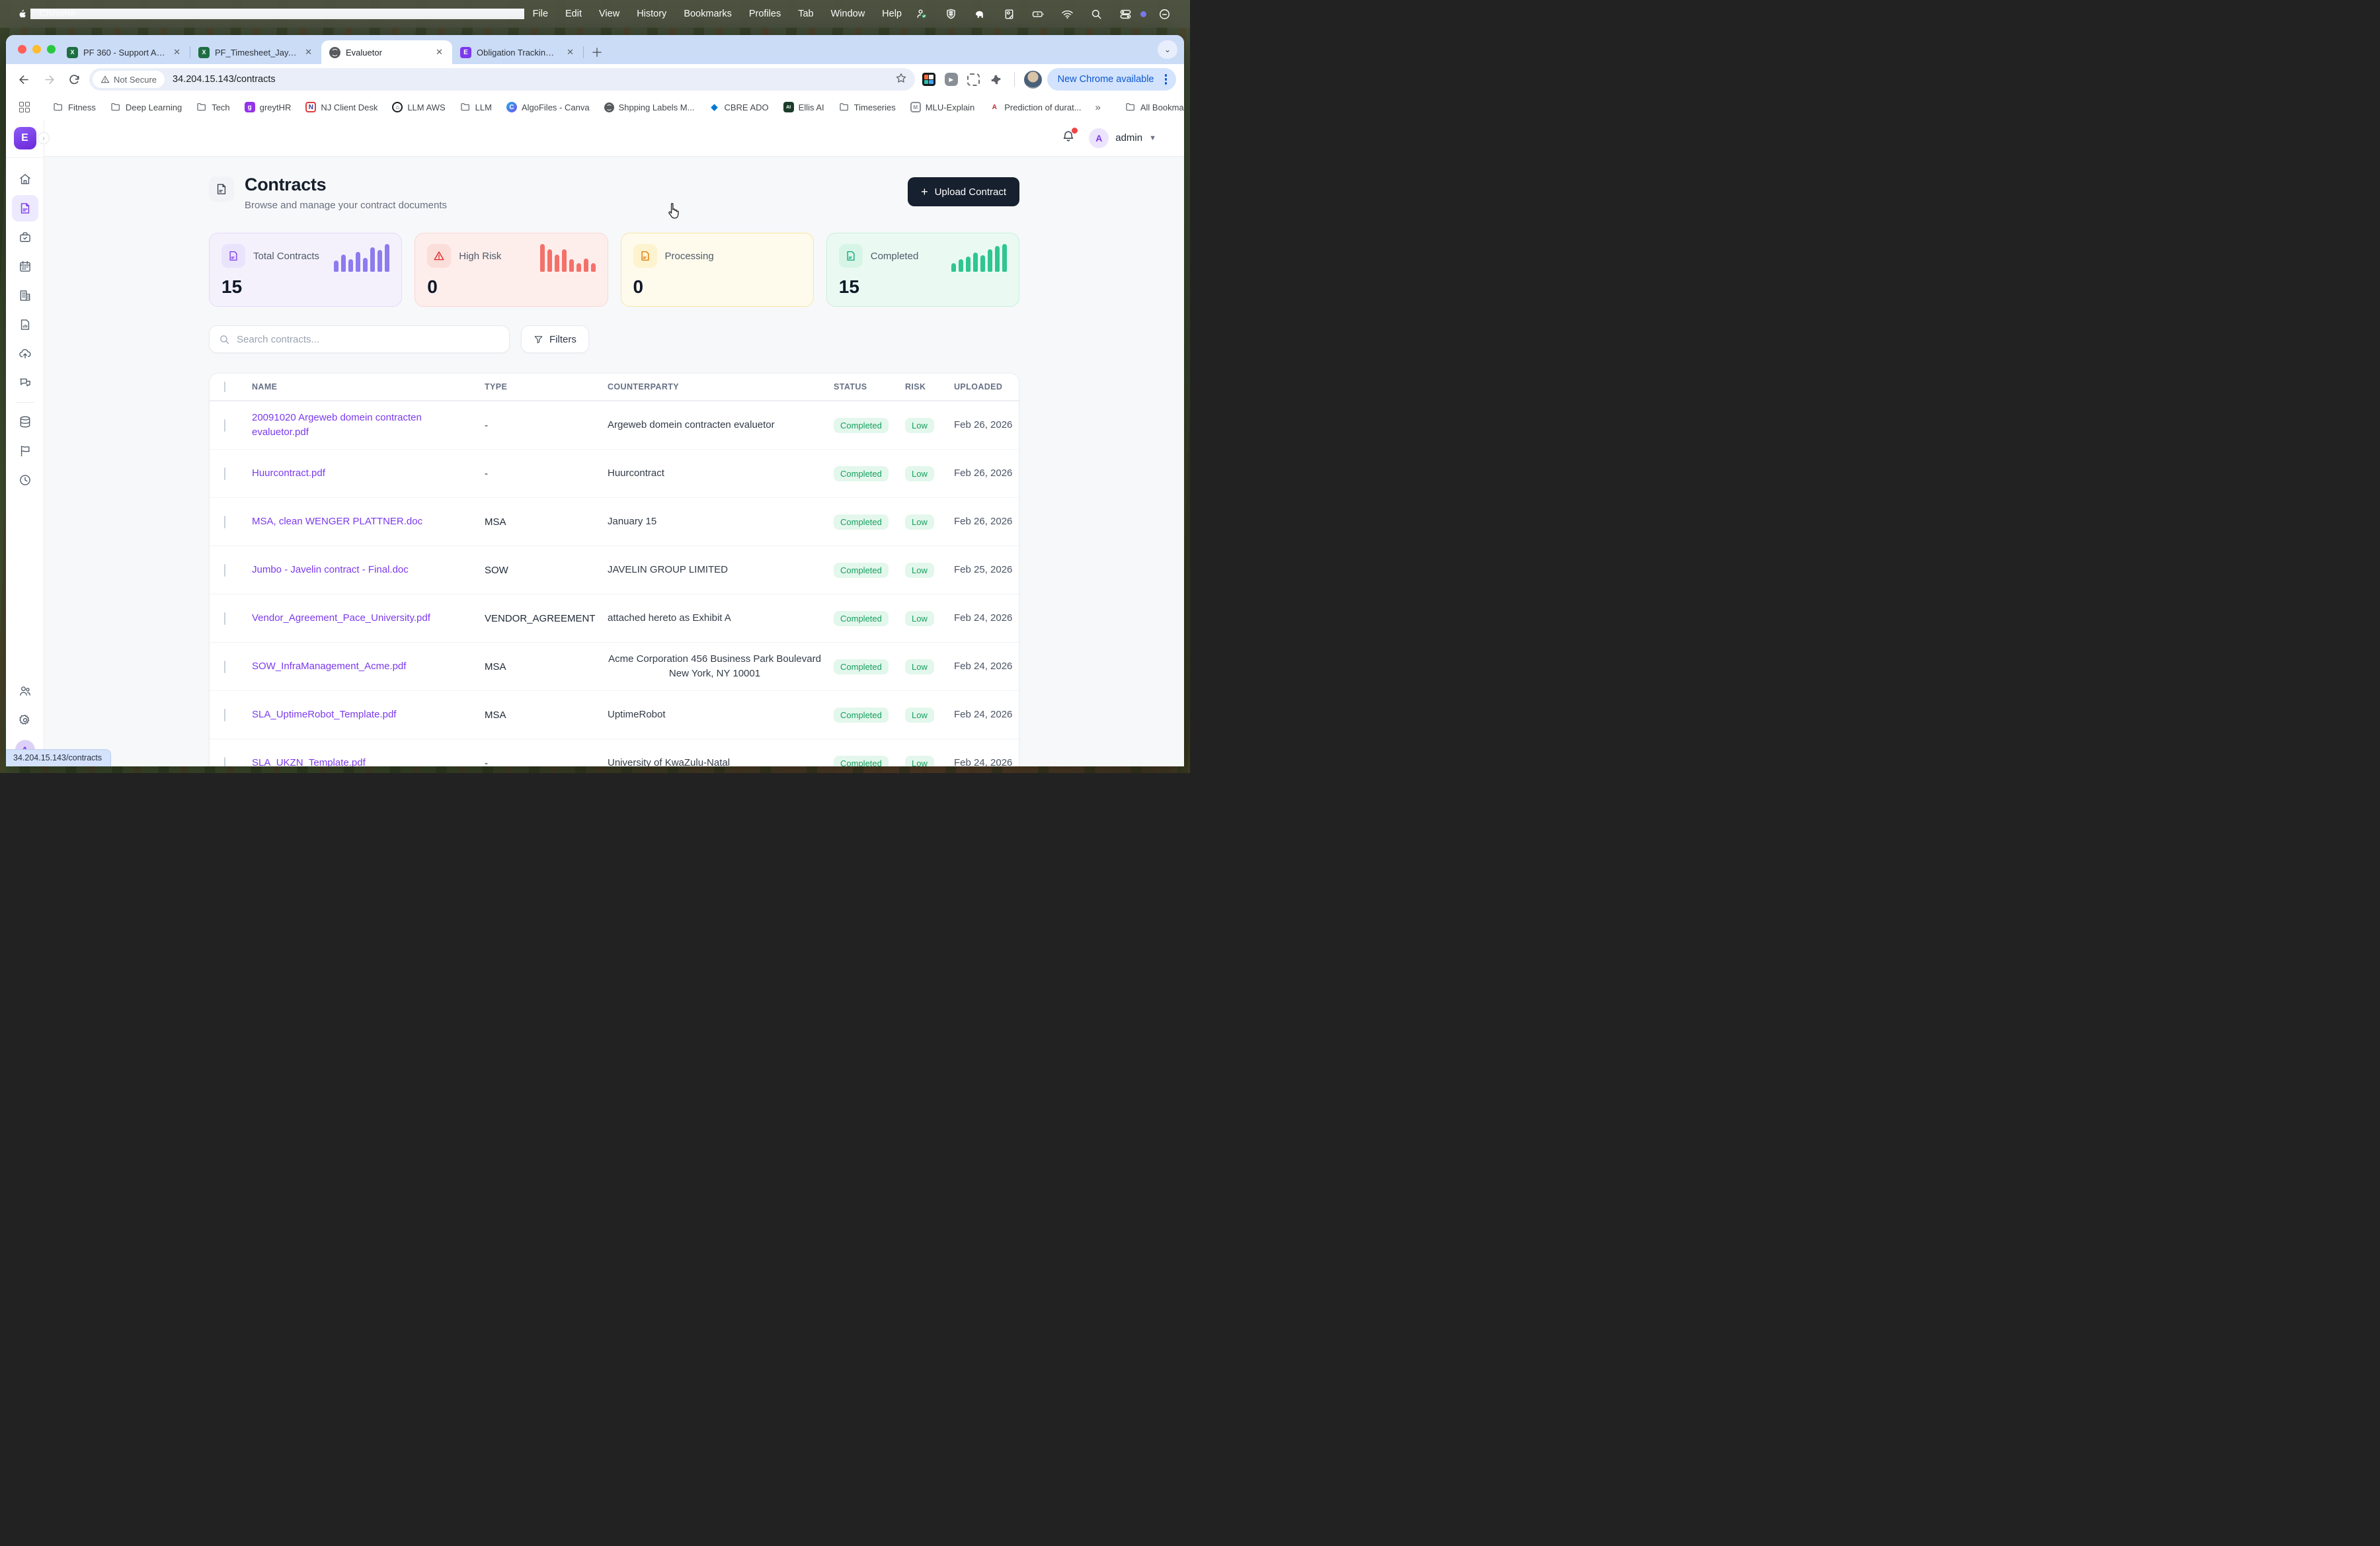 The width and height of the screenshot is (2380, 1546). Describe the element at coordinates (25, 480) in the screenshot. I see `sidebar-item-history` at that location.